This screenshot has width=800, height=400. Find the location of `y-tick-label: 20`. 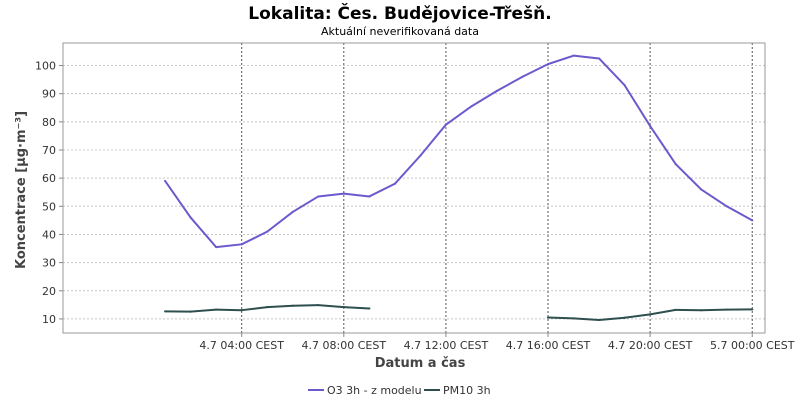

y-tick-label: 20 is located at coordinates (49, 291).